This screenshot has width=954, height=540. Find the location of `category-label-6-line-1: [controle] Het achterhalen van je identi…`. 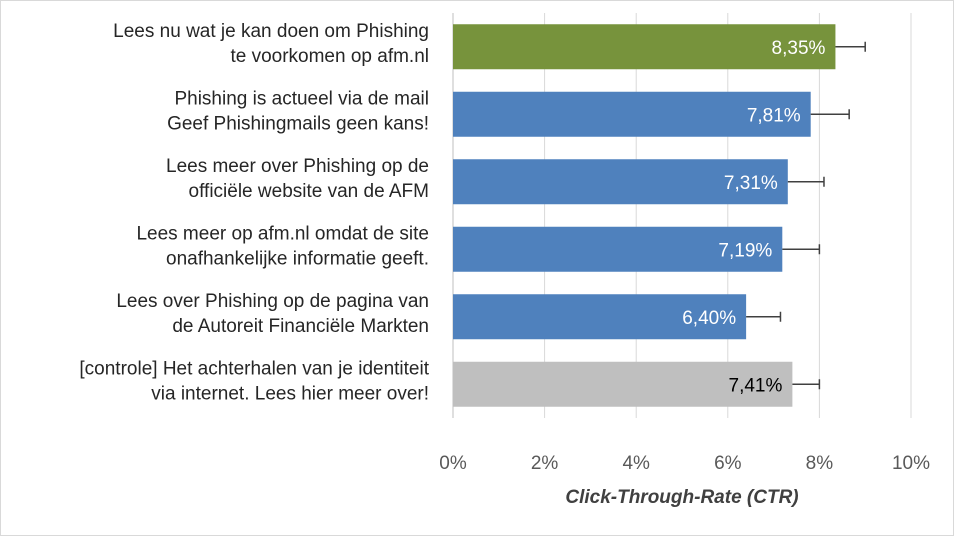

category-label-6-line-1: [controle] Het achterhalen van je identi… is located at coordinates (254, 368).